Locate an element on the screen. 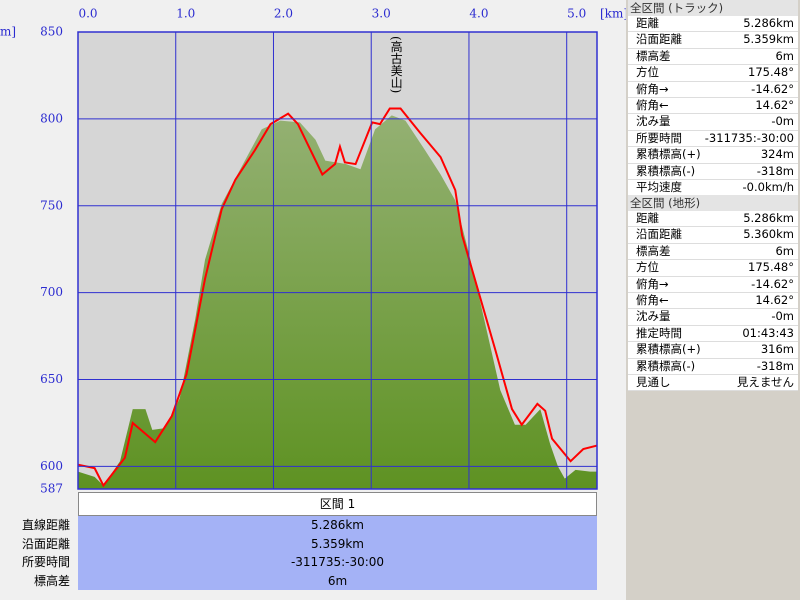  section-row: 直線距離 5.286km is located at coordinates (300, 525).